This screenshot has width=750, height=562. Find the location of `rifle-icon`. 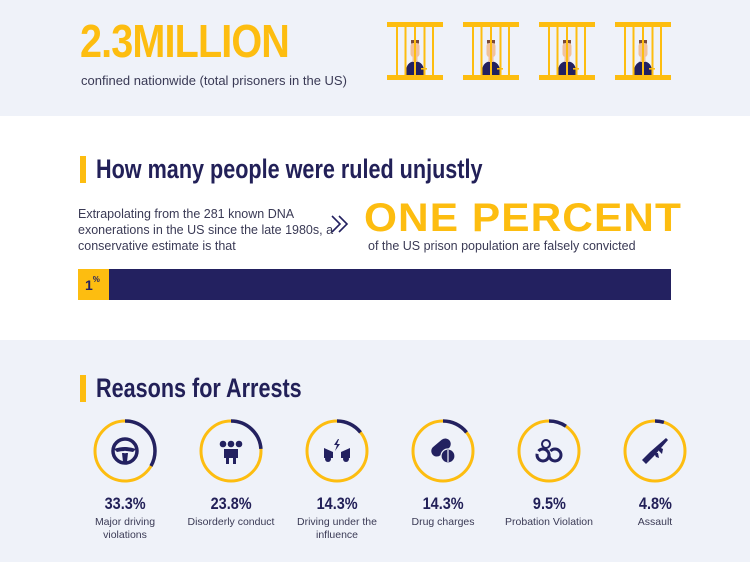

rifle-icon is located at coordinates (655, 451).